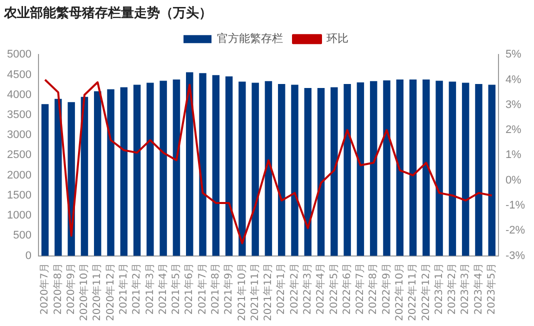 The image size is (534, 326). Describe the element at coordinates (19, 94) in the screenshot. I see `y-tick-label: 4000` at that location.